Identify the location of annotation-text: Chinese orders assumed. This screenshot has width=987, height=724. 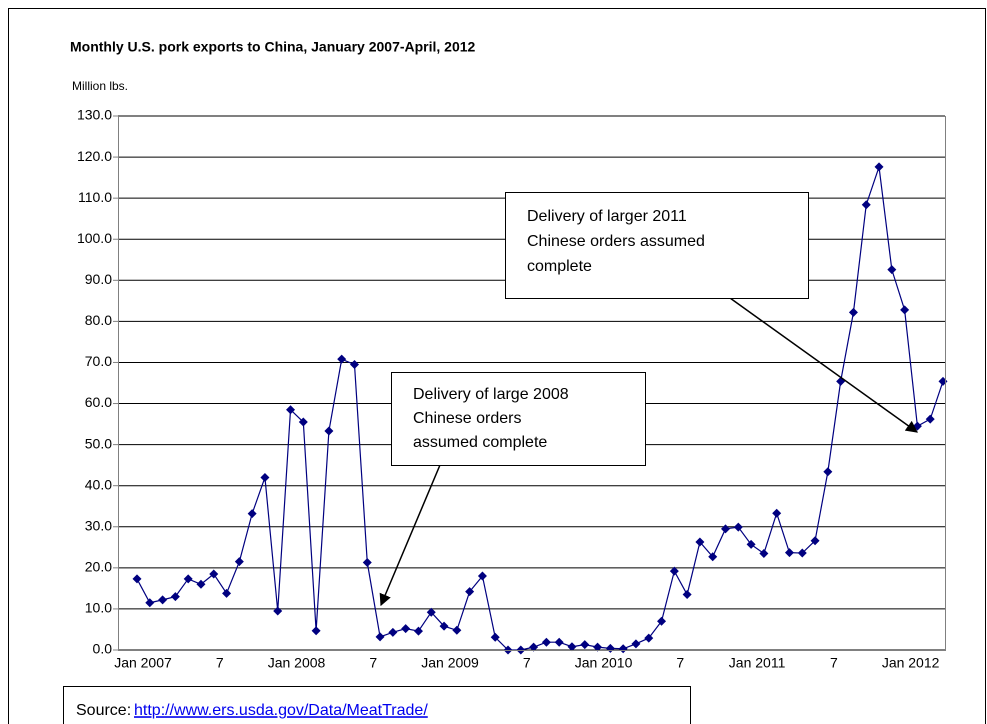
(616, 241).